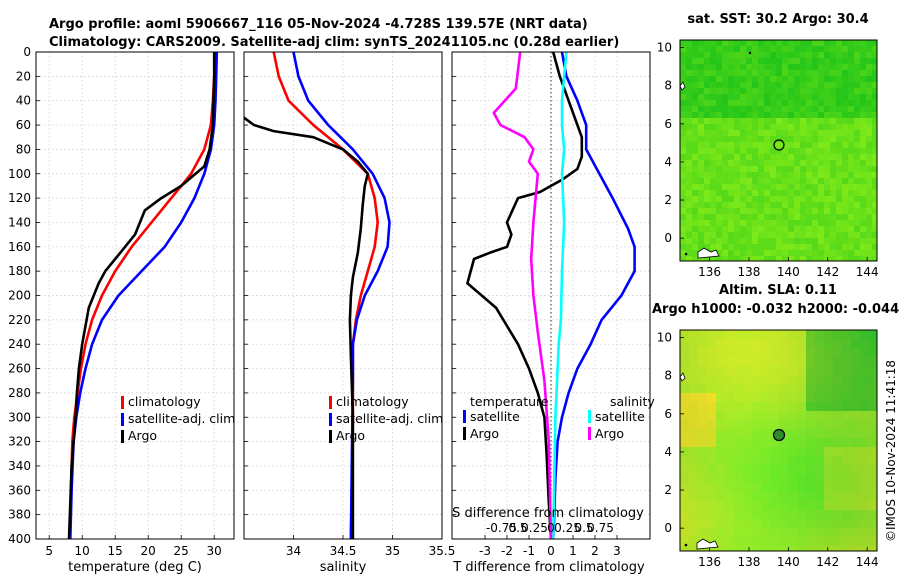  What do you see at coordinates (133, 551) in the screenshot?
I see `temperature-xtick-labels: 5 10 15 20 25 30` at bounding box center [133, 551].